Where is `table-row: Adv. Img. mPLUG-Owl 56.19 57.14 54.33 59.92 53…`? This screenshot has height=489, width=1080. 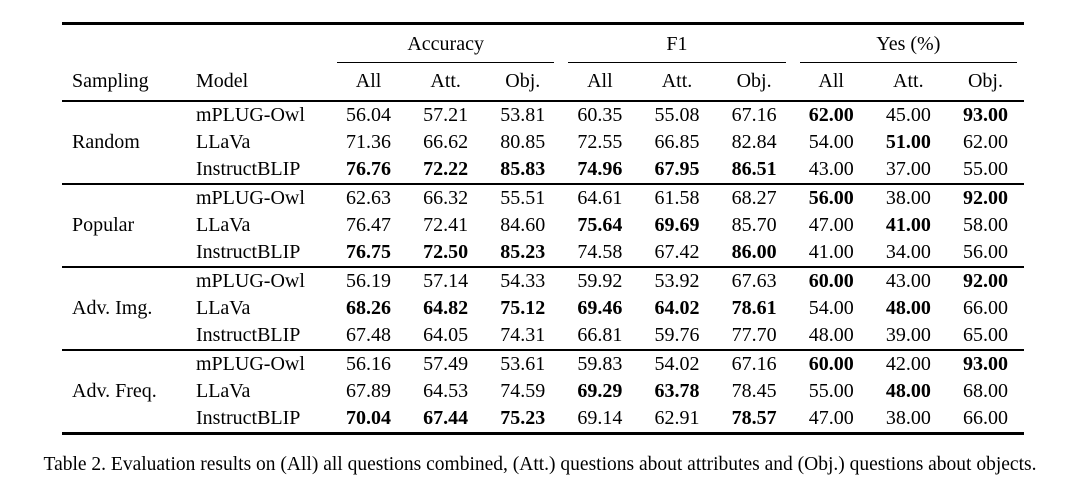 table-row: Adv. Img. mPLUG-Owl 56.19 57.14 54.33 59.92 53… is located at coordinates (543, 293).